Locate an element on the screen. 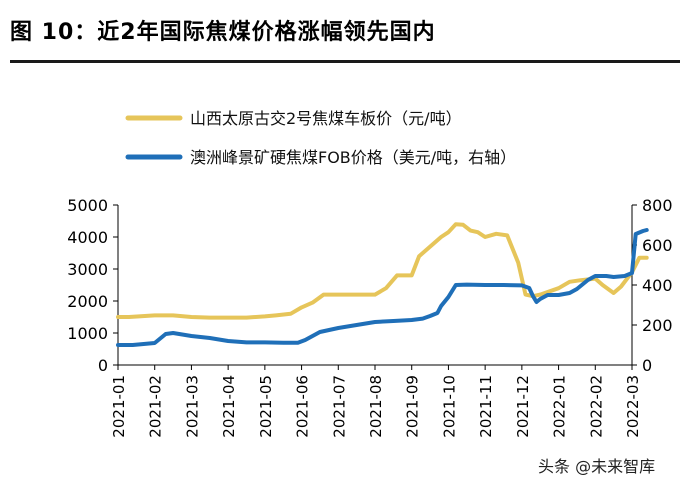 This screenshot has height=493, width=700. right-tick-label: 0 is located at coordinates (647, 365).